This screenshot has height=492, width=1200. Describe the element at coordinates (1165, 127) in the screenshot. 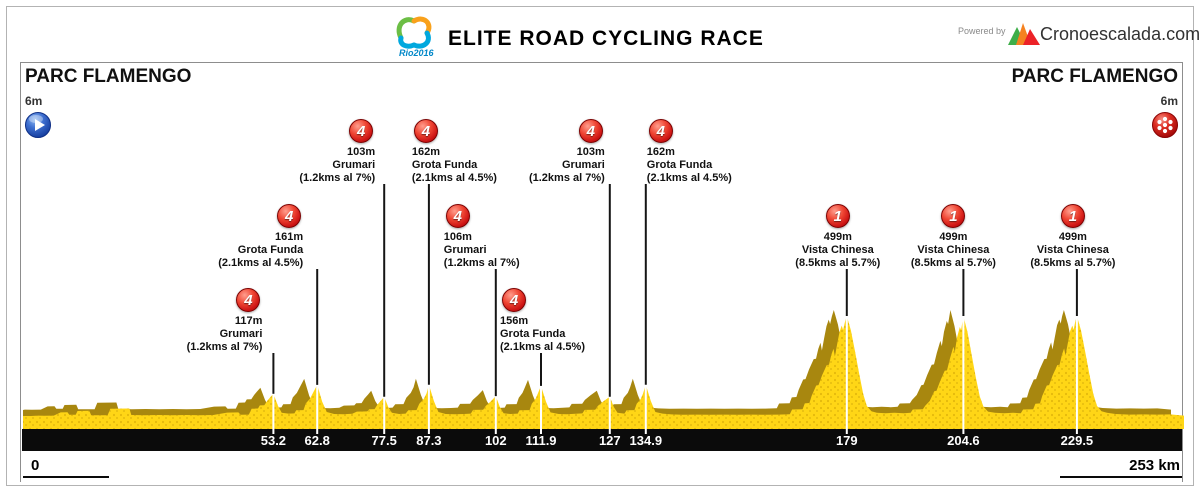

I see `finish-checkered-icon` at that location.